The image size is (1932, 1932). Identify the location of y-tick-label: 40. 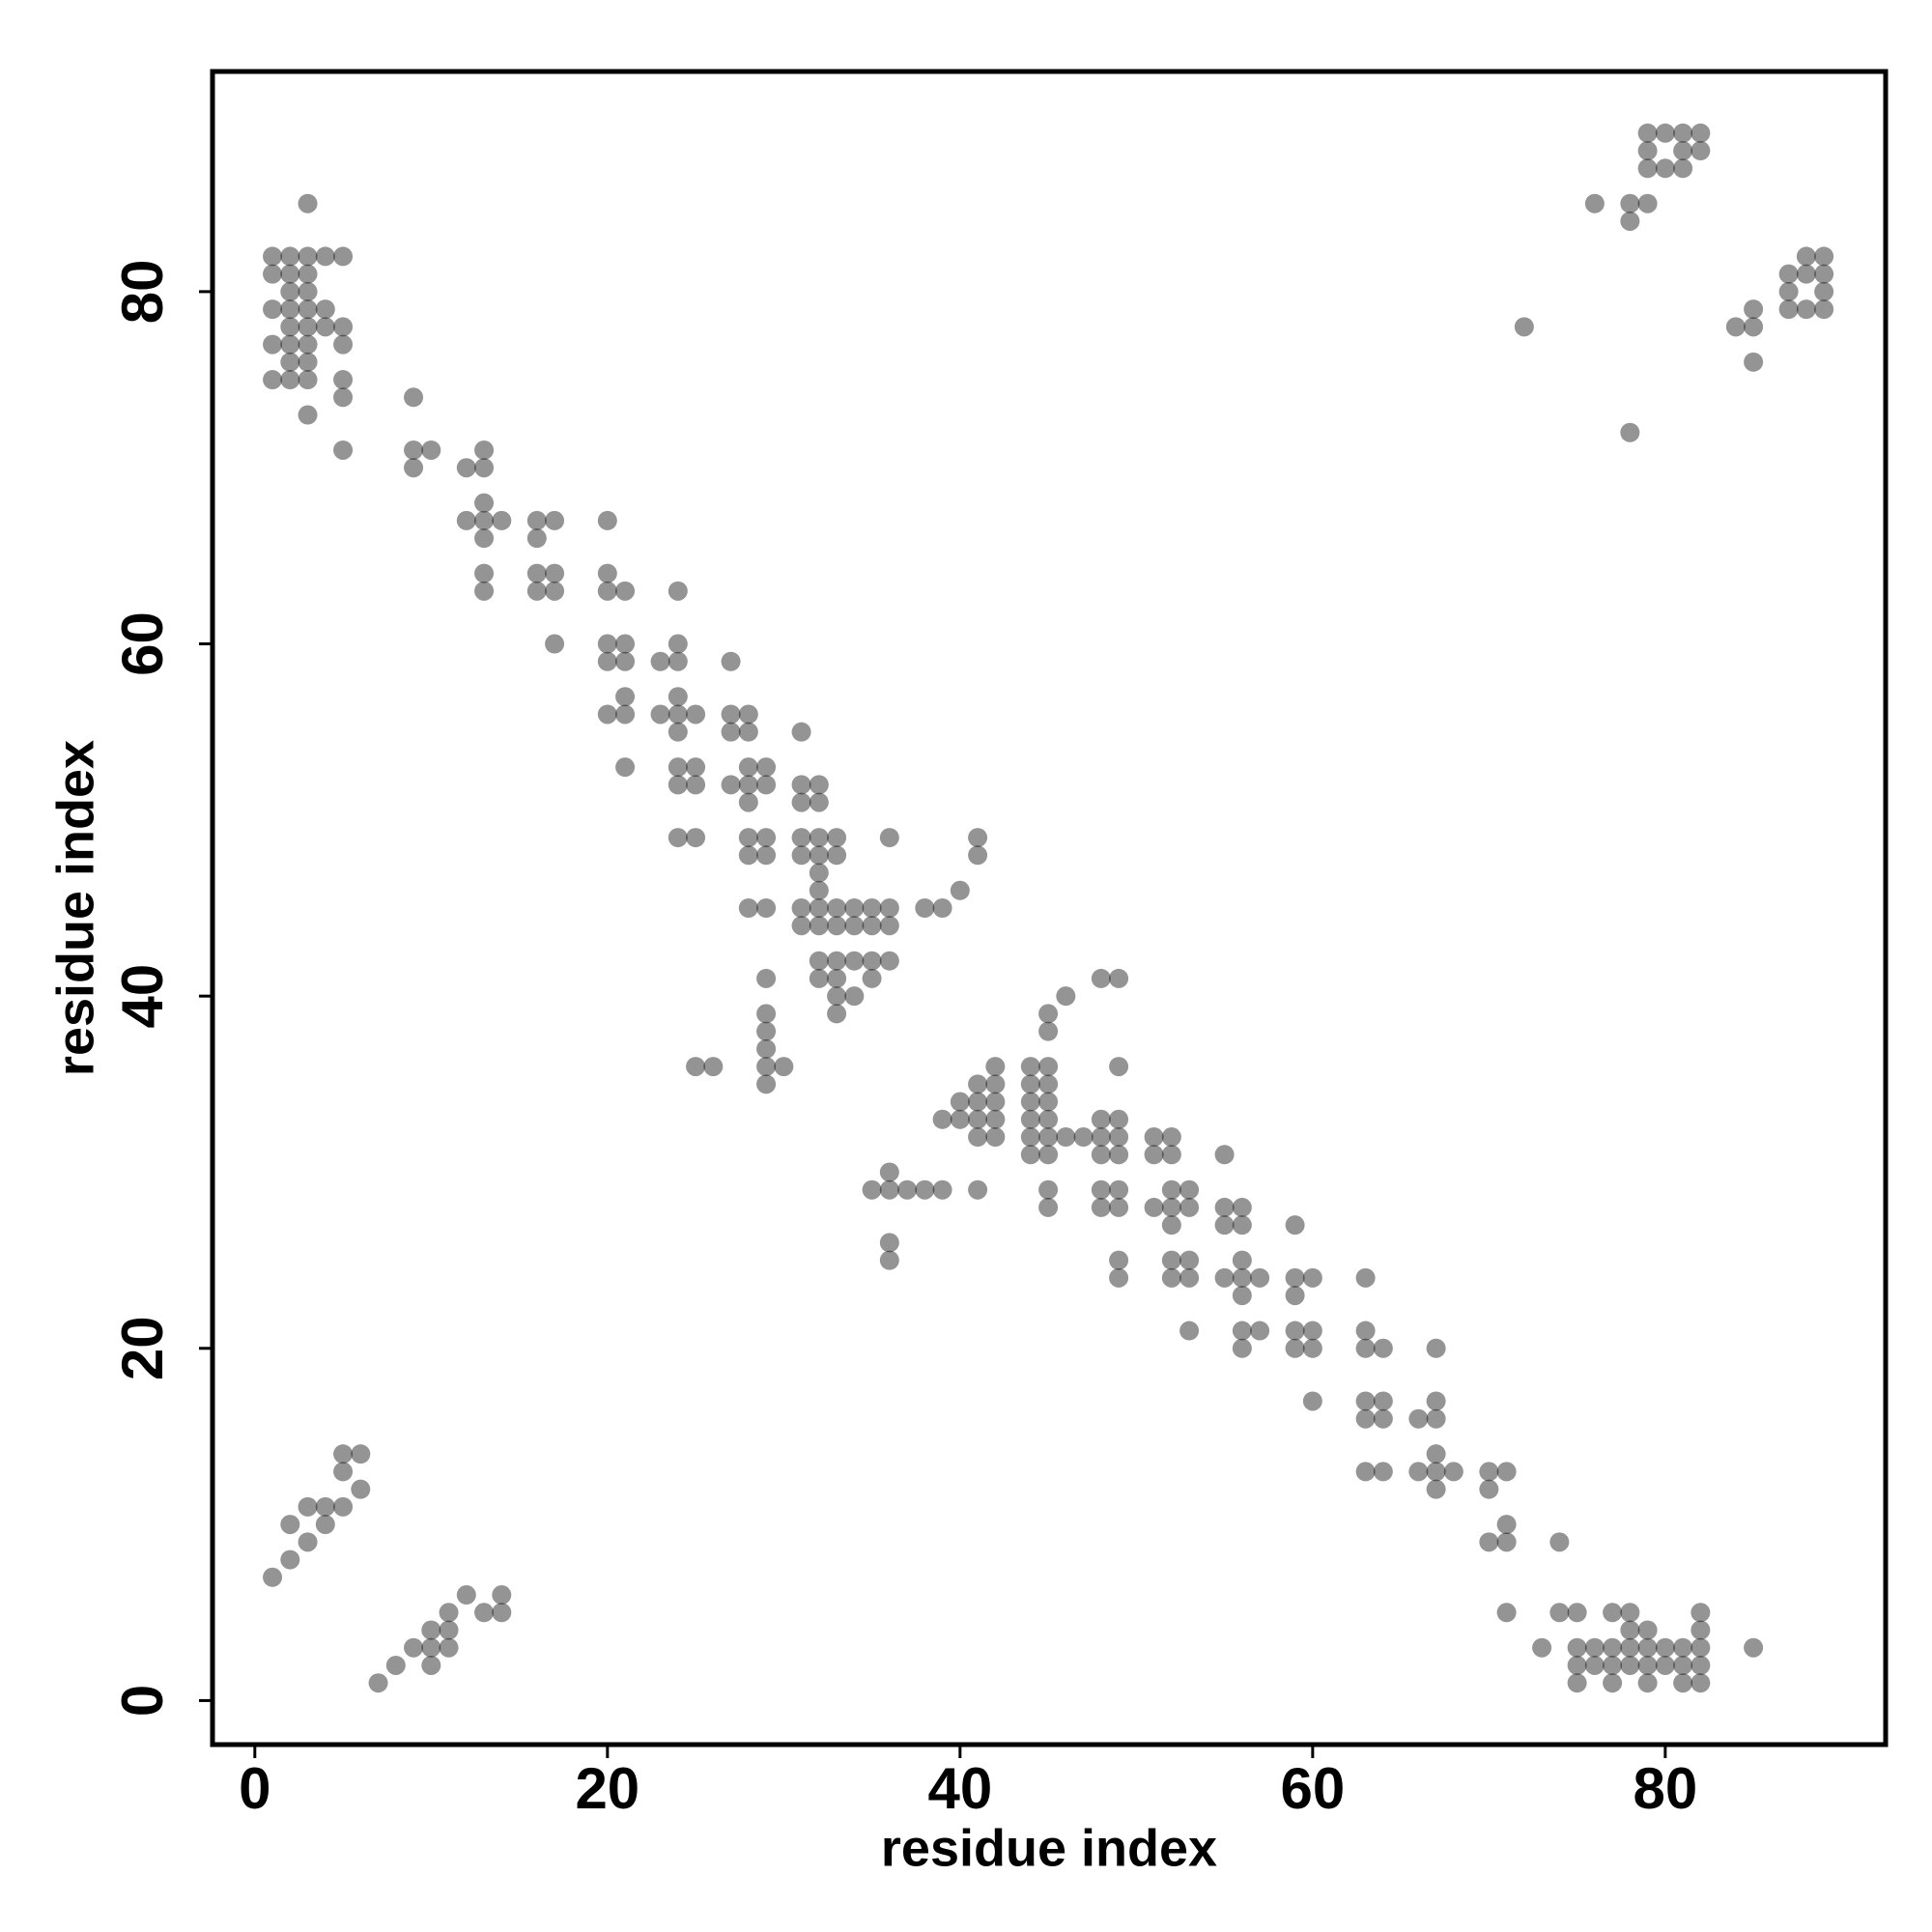
(142, 996).